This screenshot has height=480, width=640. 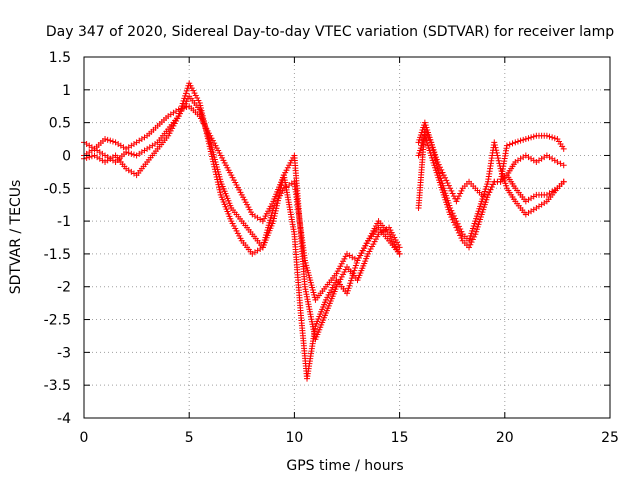 What do you see at coordinates (66, 91) in the screenshot?
I see `y-tick-label: 1` at bounding box center [66, 91].